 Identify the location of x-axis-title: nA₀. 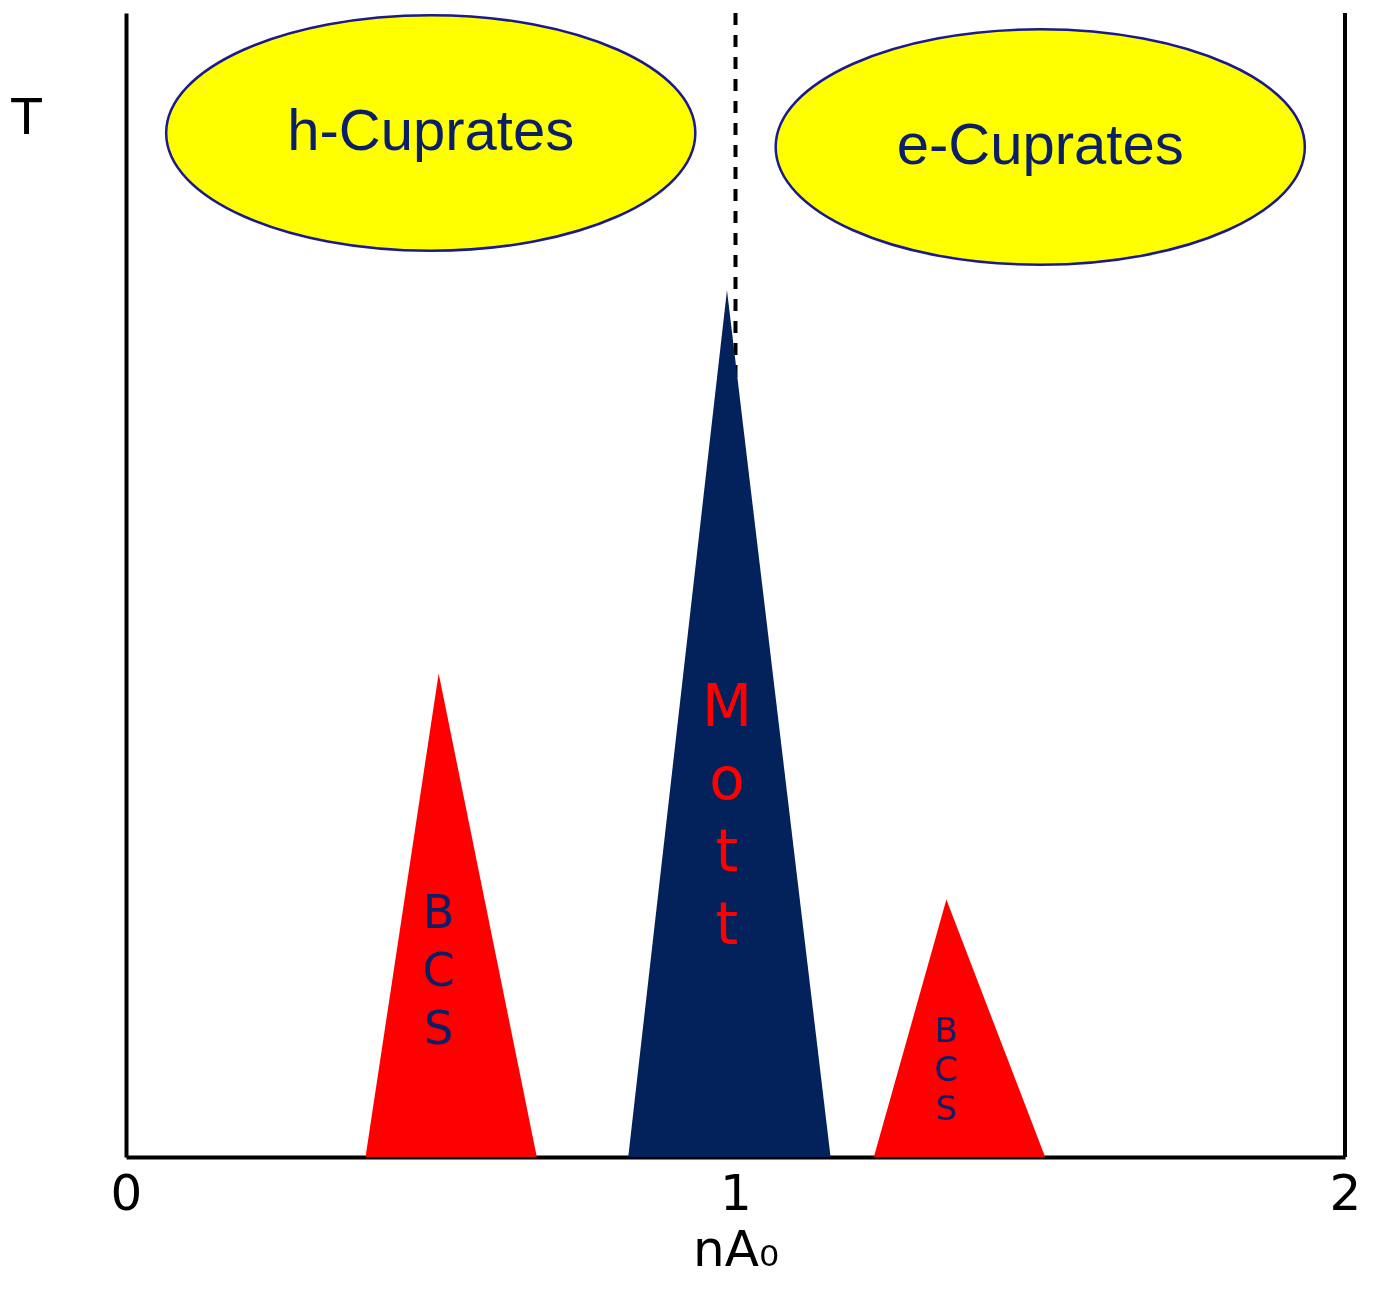
(736, 1248).